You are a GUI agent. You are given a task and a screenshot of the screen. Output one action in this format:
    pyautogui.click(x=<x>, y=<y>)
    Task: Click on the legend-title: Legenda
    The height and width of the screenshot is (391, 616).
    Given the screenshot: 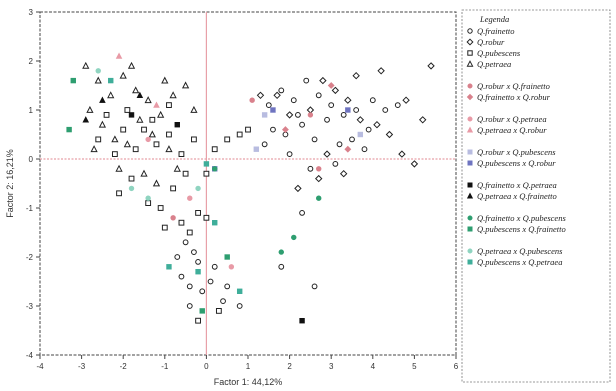 What is the action you would take?
    pyautogui.click(x=494, y=19)
    